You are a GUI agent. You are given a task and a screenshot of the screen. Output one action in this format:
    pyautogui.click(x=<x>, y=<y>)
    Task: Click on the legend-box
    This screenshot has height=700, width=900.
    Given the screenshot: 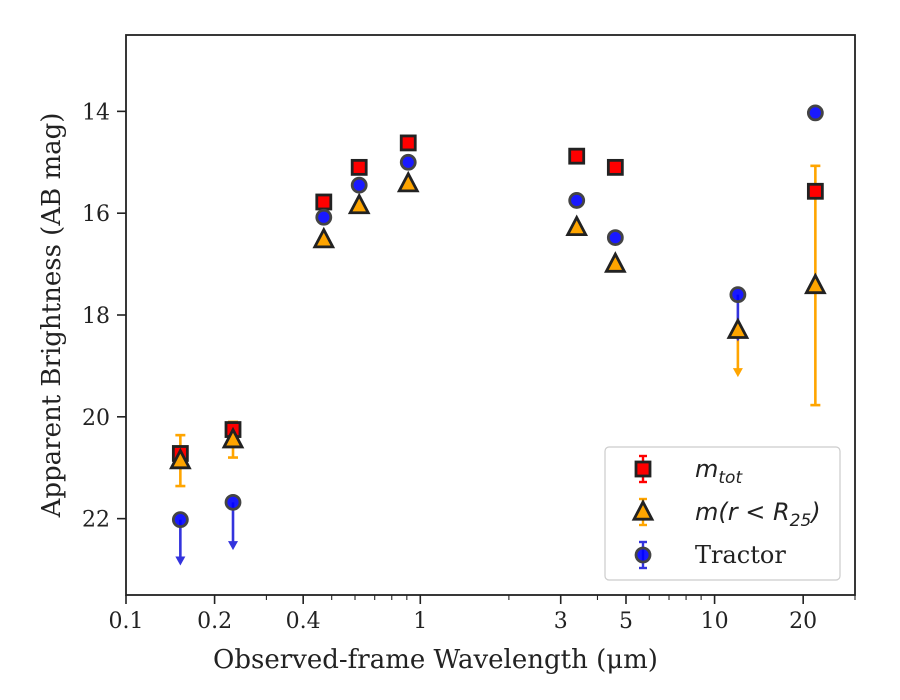 What is the action you would take?
    pyautogui.click(x=722, y=513)
    